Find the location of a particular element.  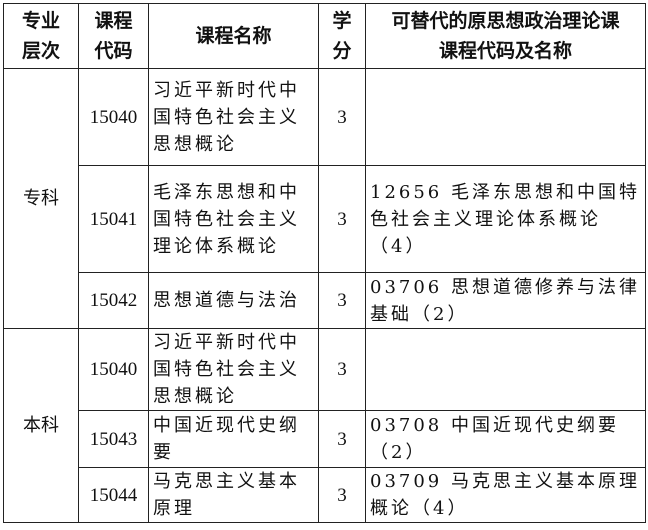

replacement-line: 03708 中国近现代史纲要（2） is located at coordinates (494, 439).